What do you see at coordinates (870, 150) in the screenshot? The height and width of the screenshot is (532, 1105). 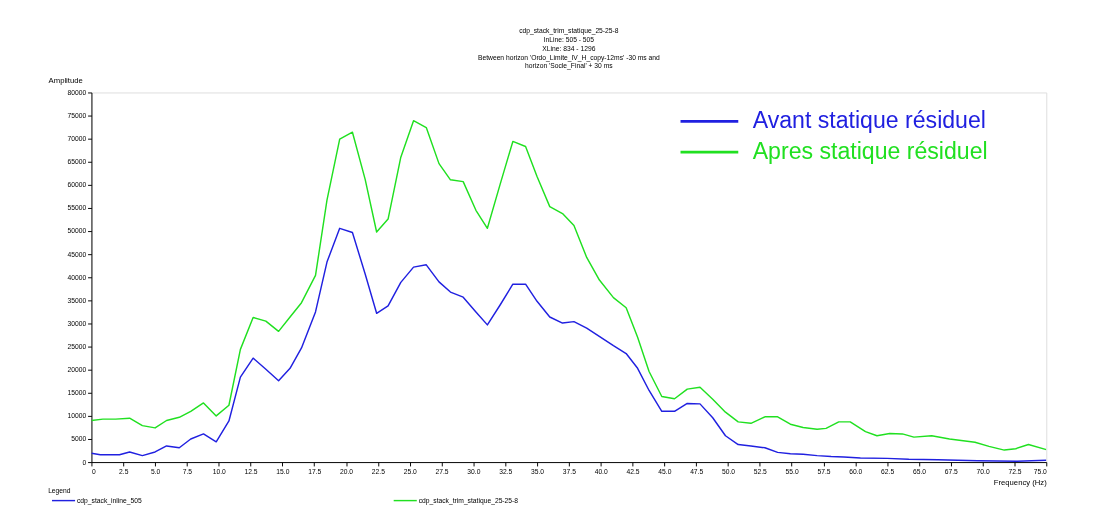 I see `legend-label: Apres statique résiduel` at bounding box center [870, 150].